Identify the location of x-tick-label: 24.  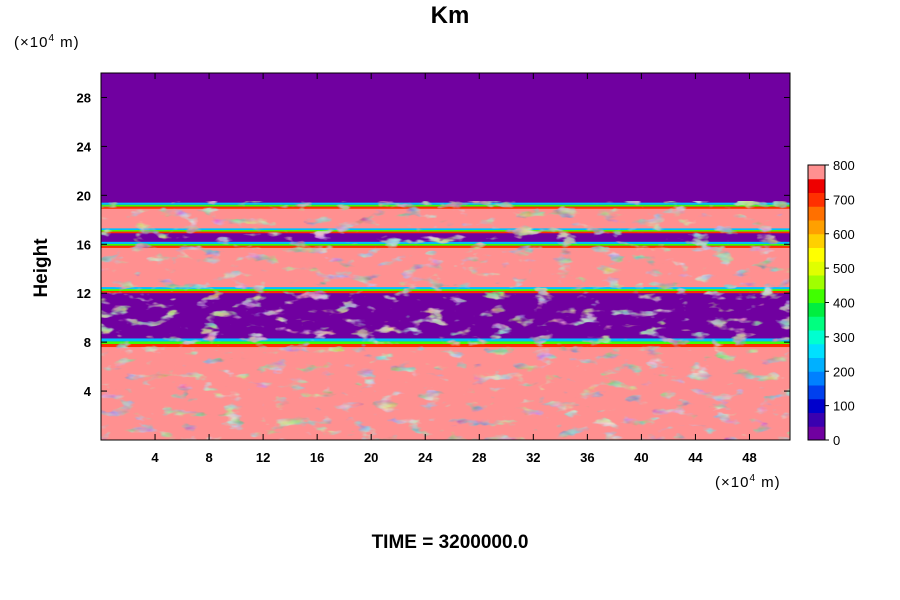
(425, 457).